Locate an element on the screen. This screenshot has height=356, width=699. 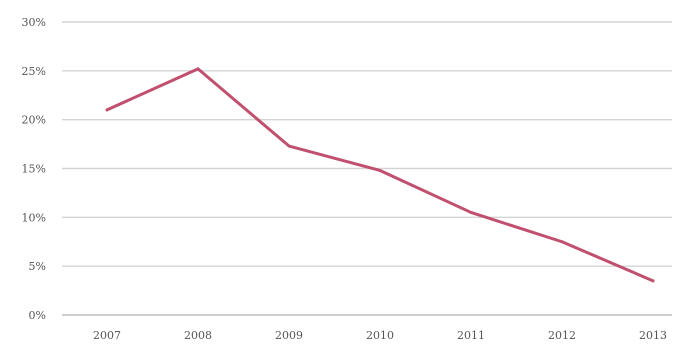
data-point-2012 is located at coordinates (562, 242).